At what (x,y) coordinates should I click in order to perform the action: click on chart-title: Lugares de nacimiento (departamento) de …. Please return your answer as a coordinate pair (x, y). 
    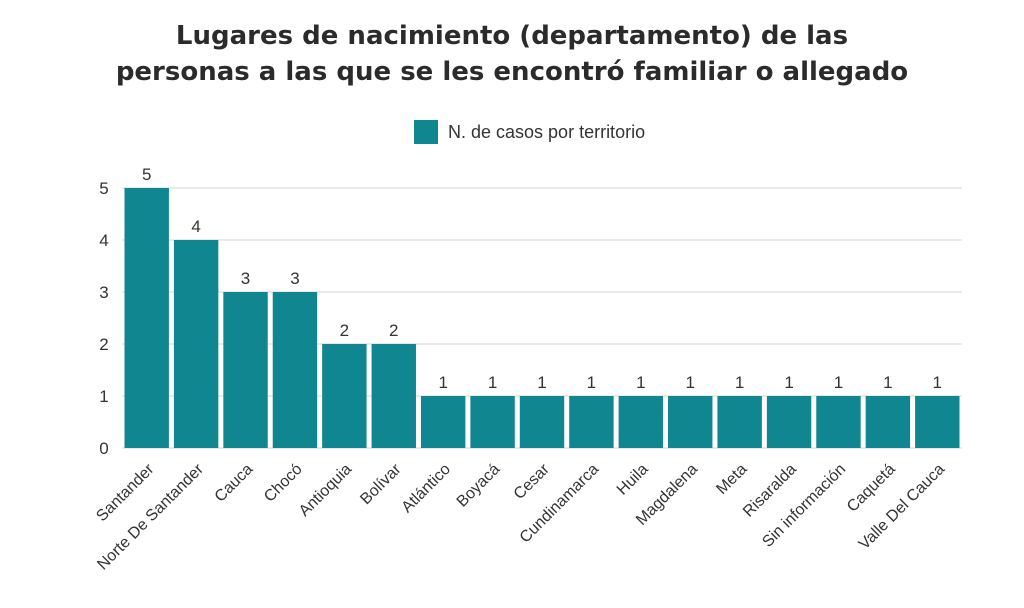
    Looking at the image, I should click on (512, 54).